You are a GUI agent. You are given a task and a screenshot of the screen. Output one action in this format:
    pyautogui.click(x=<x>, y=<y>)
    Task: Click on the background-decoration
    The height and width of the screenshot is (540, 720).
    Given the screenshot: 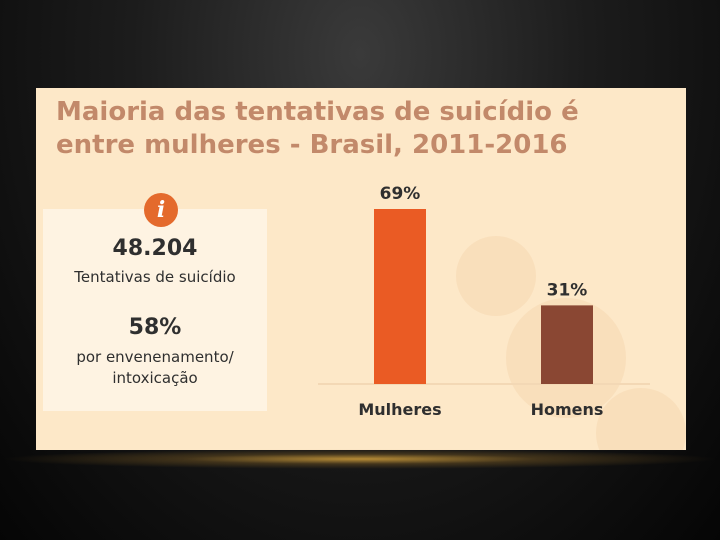 What is the action you would take?
    pyautogui.click(x=496, y=276)
    